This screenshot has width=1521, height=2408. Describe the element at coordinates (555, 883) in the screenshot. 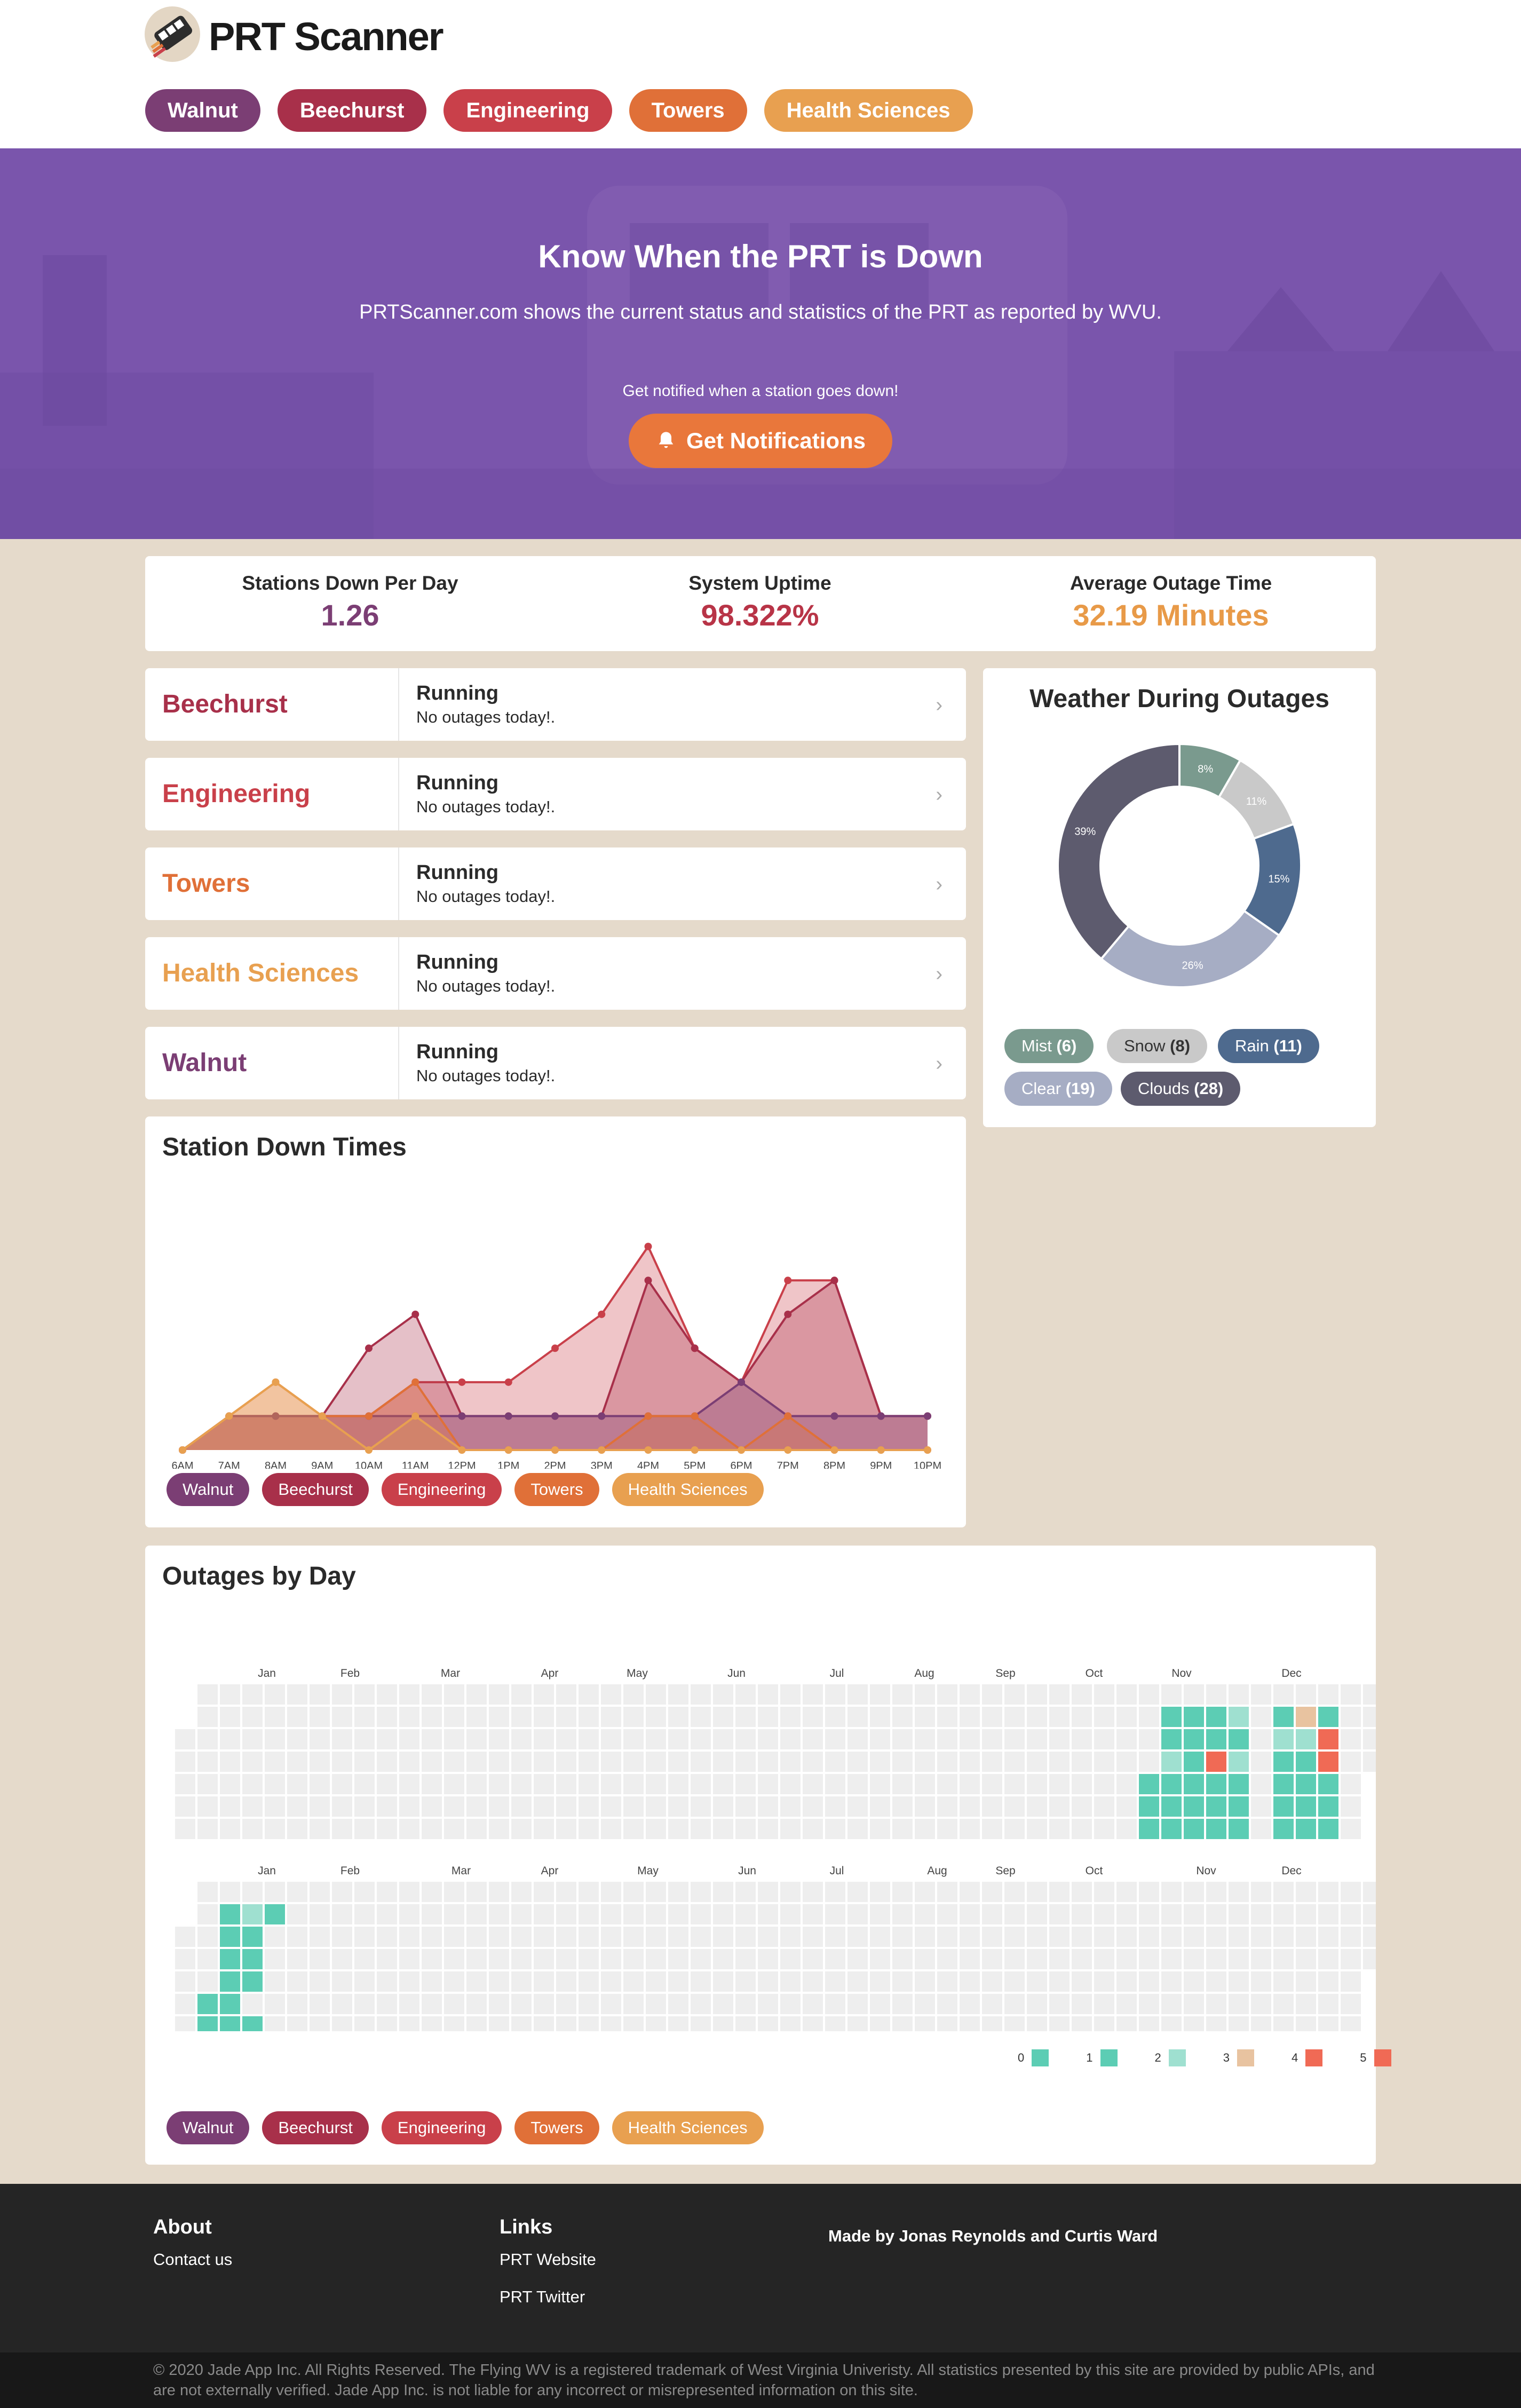

I see `station-card-towers: Towers Running No outages today!. ›` at that location.